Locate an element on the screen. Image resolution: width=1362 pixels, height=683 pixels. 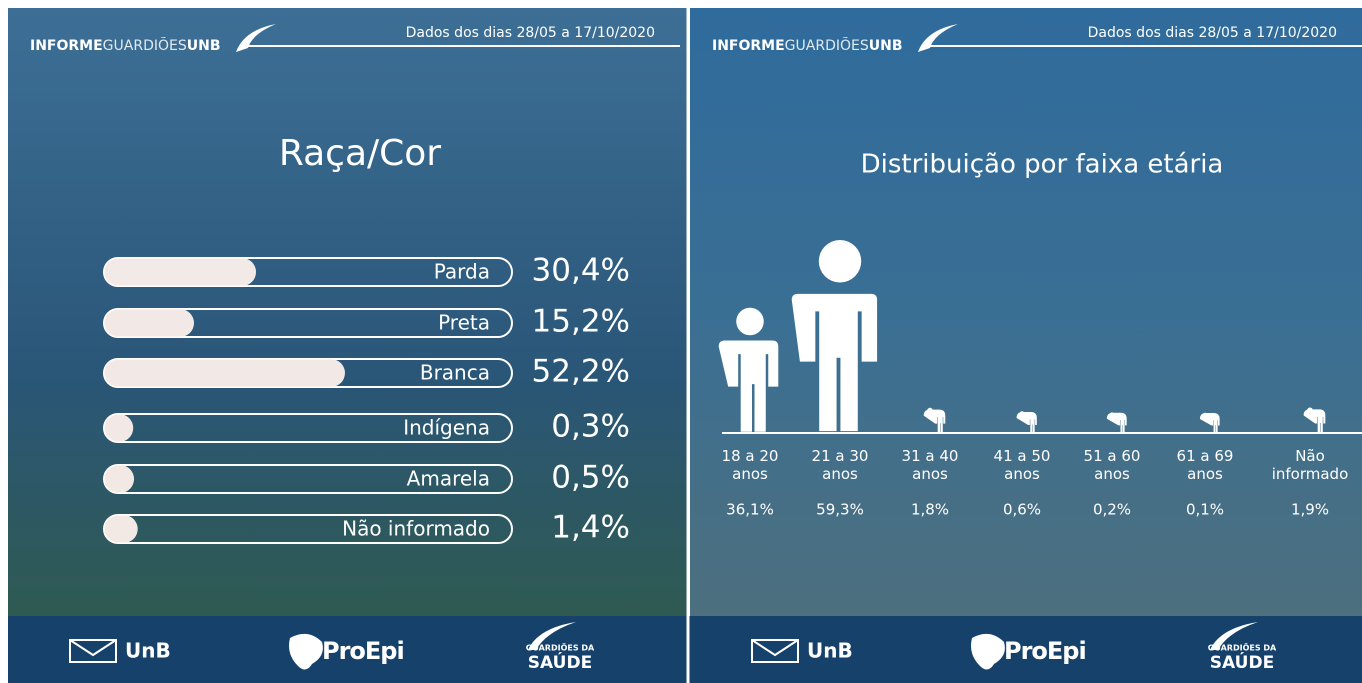
value-label: 15,2% is located at coordinates (581, 322).